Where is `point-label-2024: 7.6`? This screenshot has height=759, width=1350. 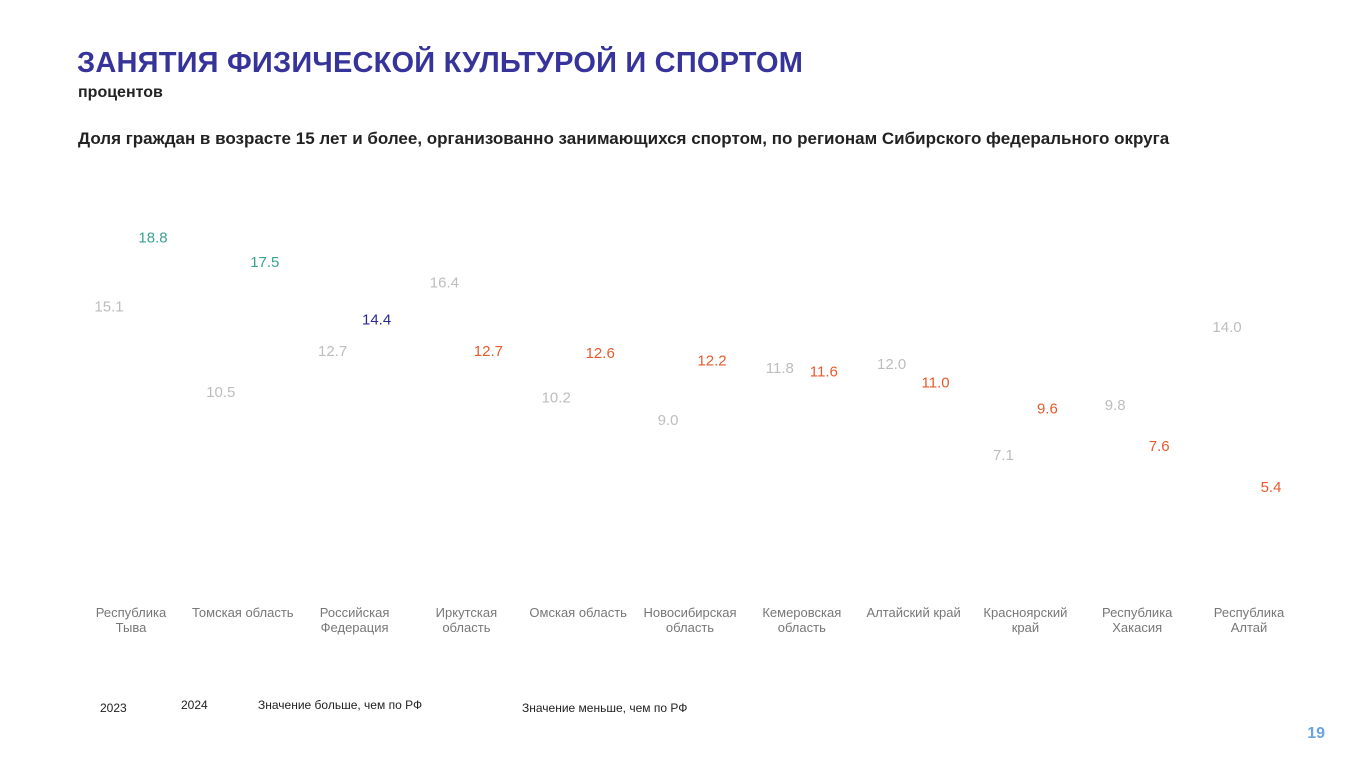 point-label-2024: 7.6 is located at coordinates (1159, 446).